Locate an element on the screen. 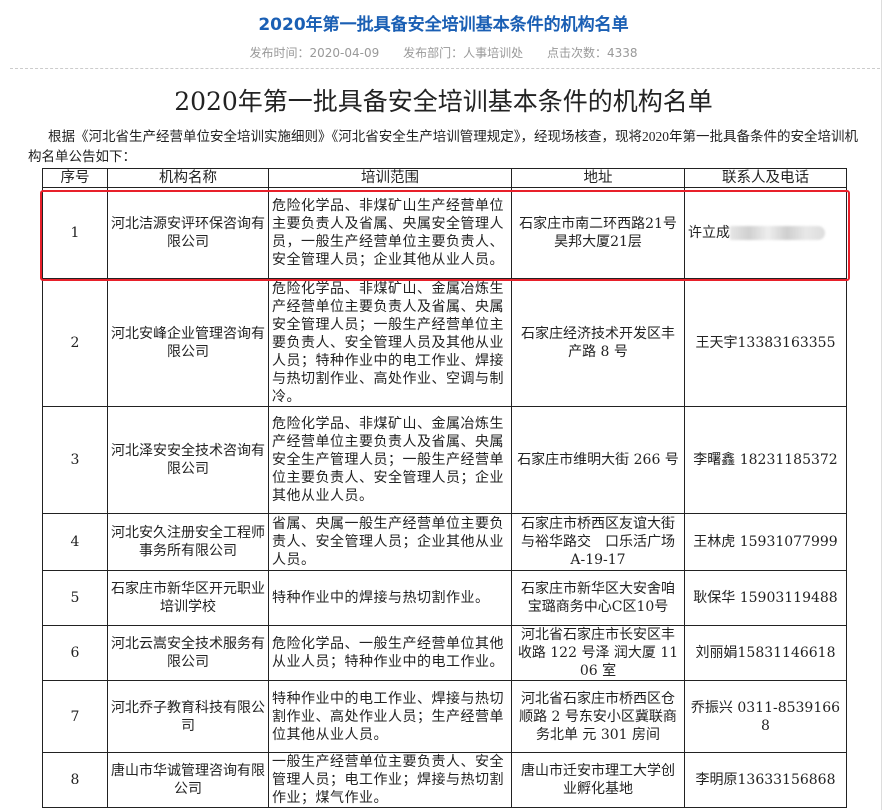 The height and width of the screenshot is (810, 887). cell-name: 河北安峰企业管理咨询有限公司 is located at coordinates (188, 342).